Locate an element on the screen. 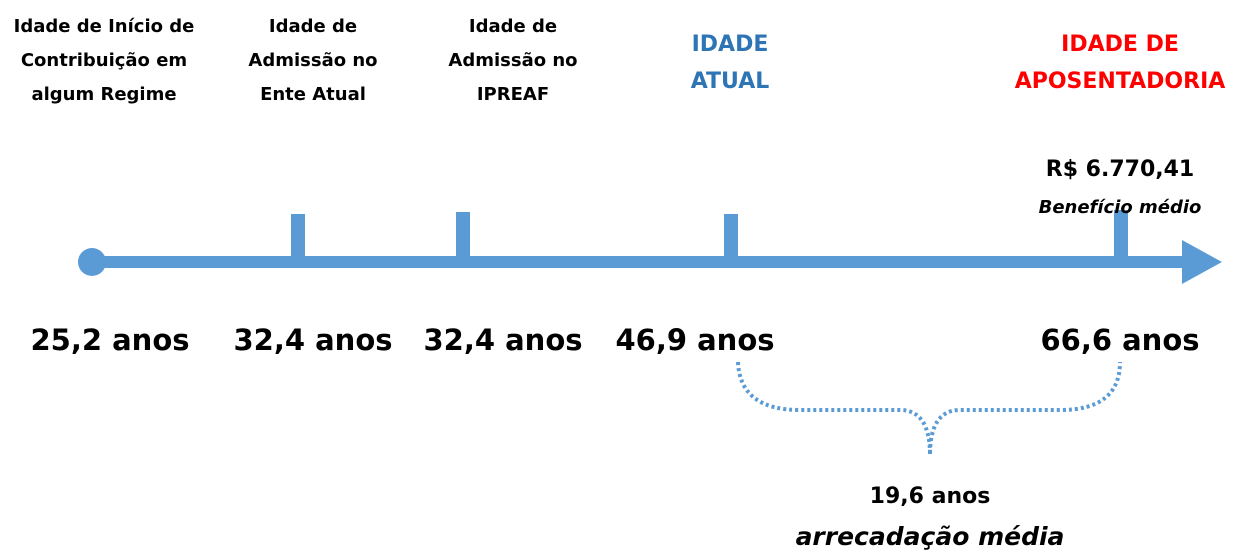  benefit-amount: R$ 6.770,41 is located at coordinates (1120, 169).